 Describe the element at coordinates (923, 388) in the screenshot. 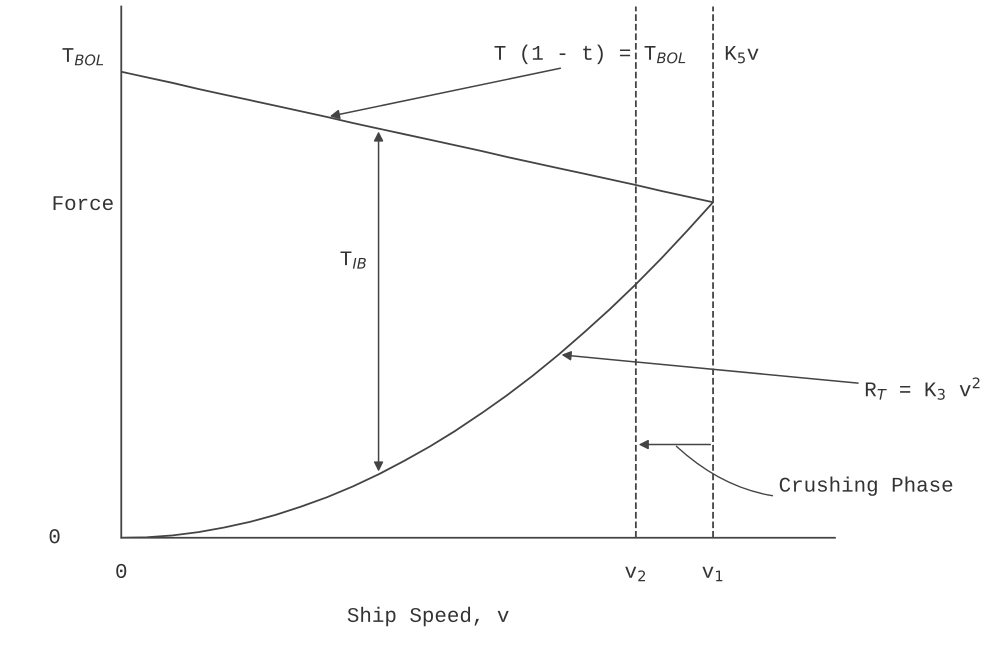

I see `text: R$_{T}$ = K$_{3}$ v$^{2}$` at that location.